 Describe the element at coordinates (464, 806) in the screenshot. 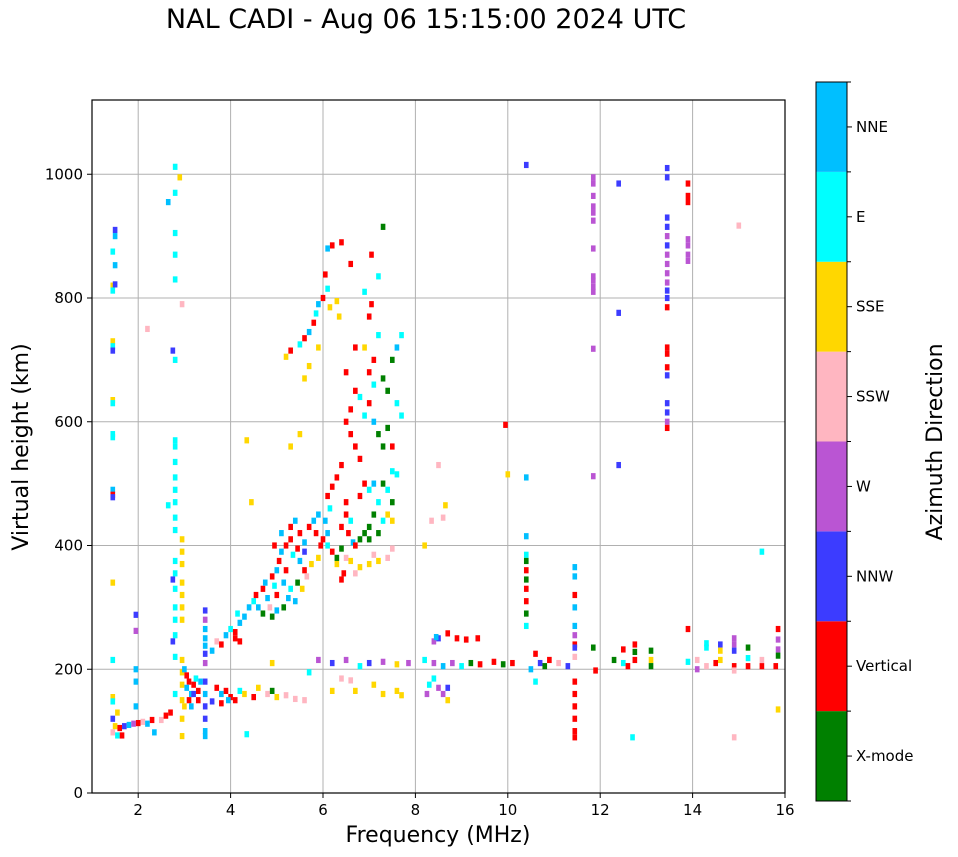

I see `x-axis-ticks: 2 4 6 8 10 12 14 16` at that location.